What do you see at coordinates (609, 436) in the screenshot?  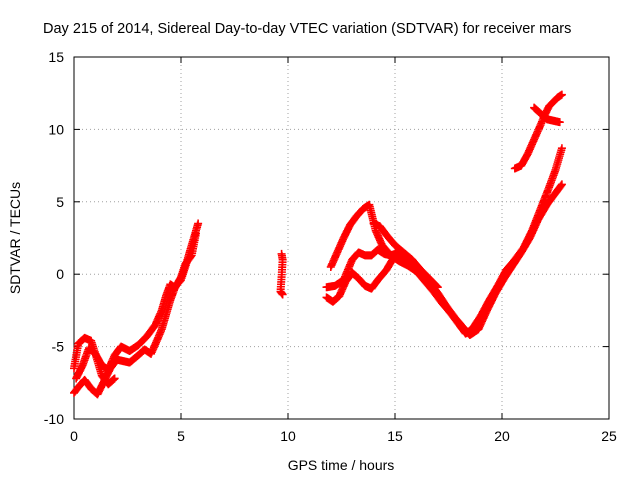 I see `x-tick-label: 25` at bounding box center [609, 436].